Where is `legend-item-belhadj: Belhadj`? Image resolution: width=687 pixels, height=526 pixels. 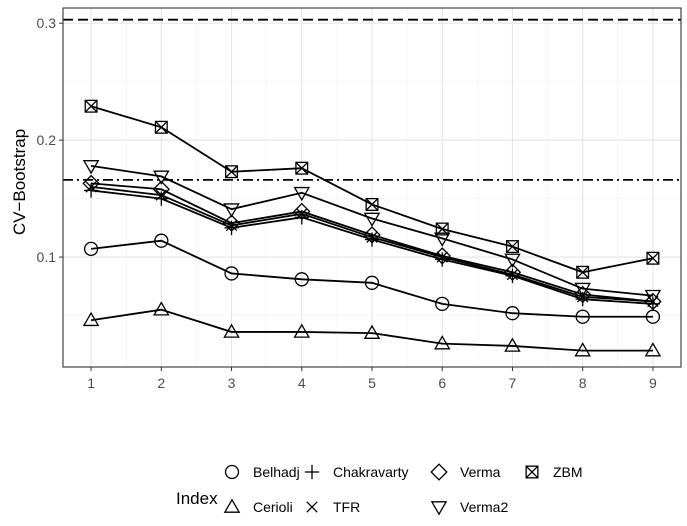
legend-item-belhadj: Belhadj is located at coordinates (262, 472).